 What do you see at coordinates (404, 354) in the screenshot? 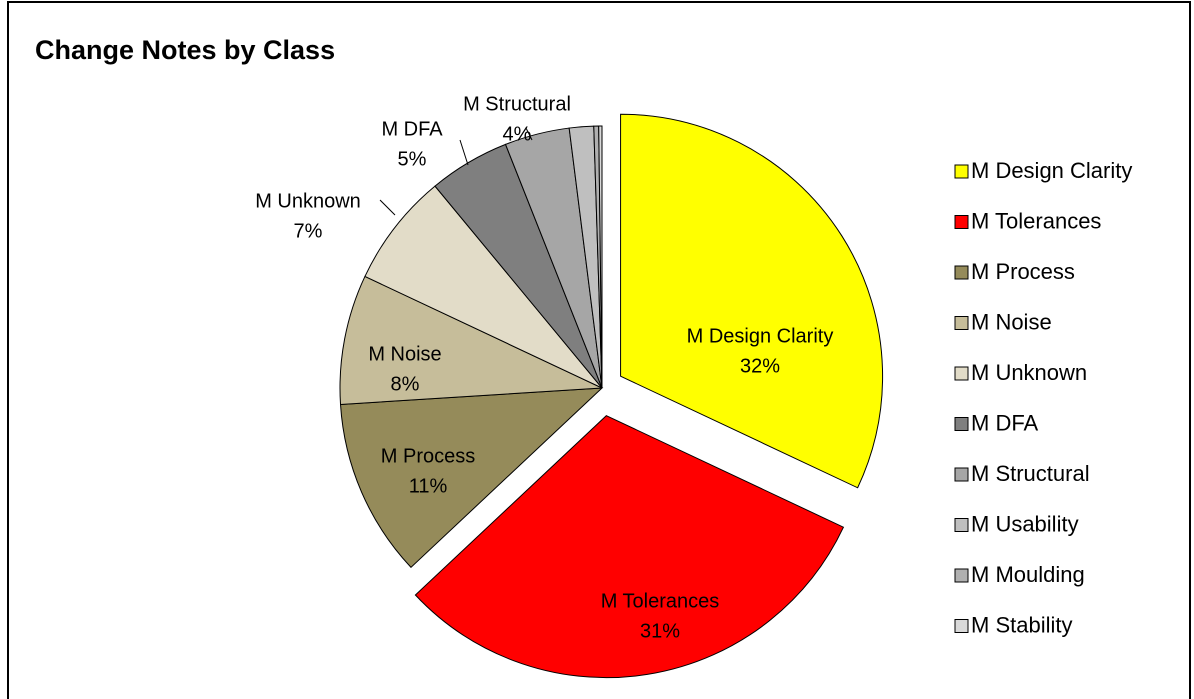
I see `slice-label-name: M Noise` at bounding box center [404, 354].